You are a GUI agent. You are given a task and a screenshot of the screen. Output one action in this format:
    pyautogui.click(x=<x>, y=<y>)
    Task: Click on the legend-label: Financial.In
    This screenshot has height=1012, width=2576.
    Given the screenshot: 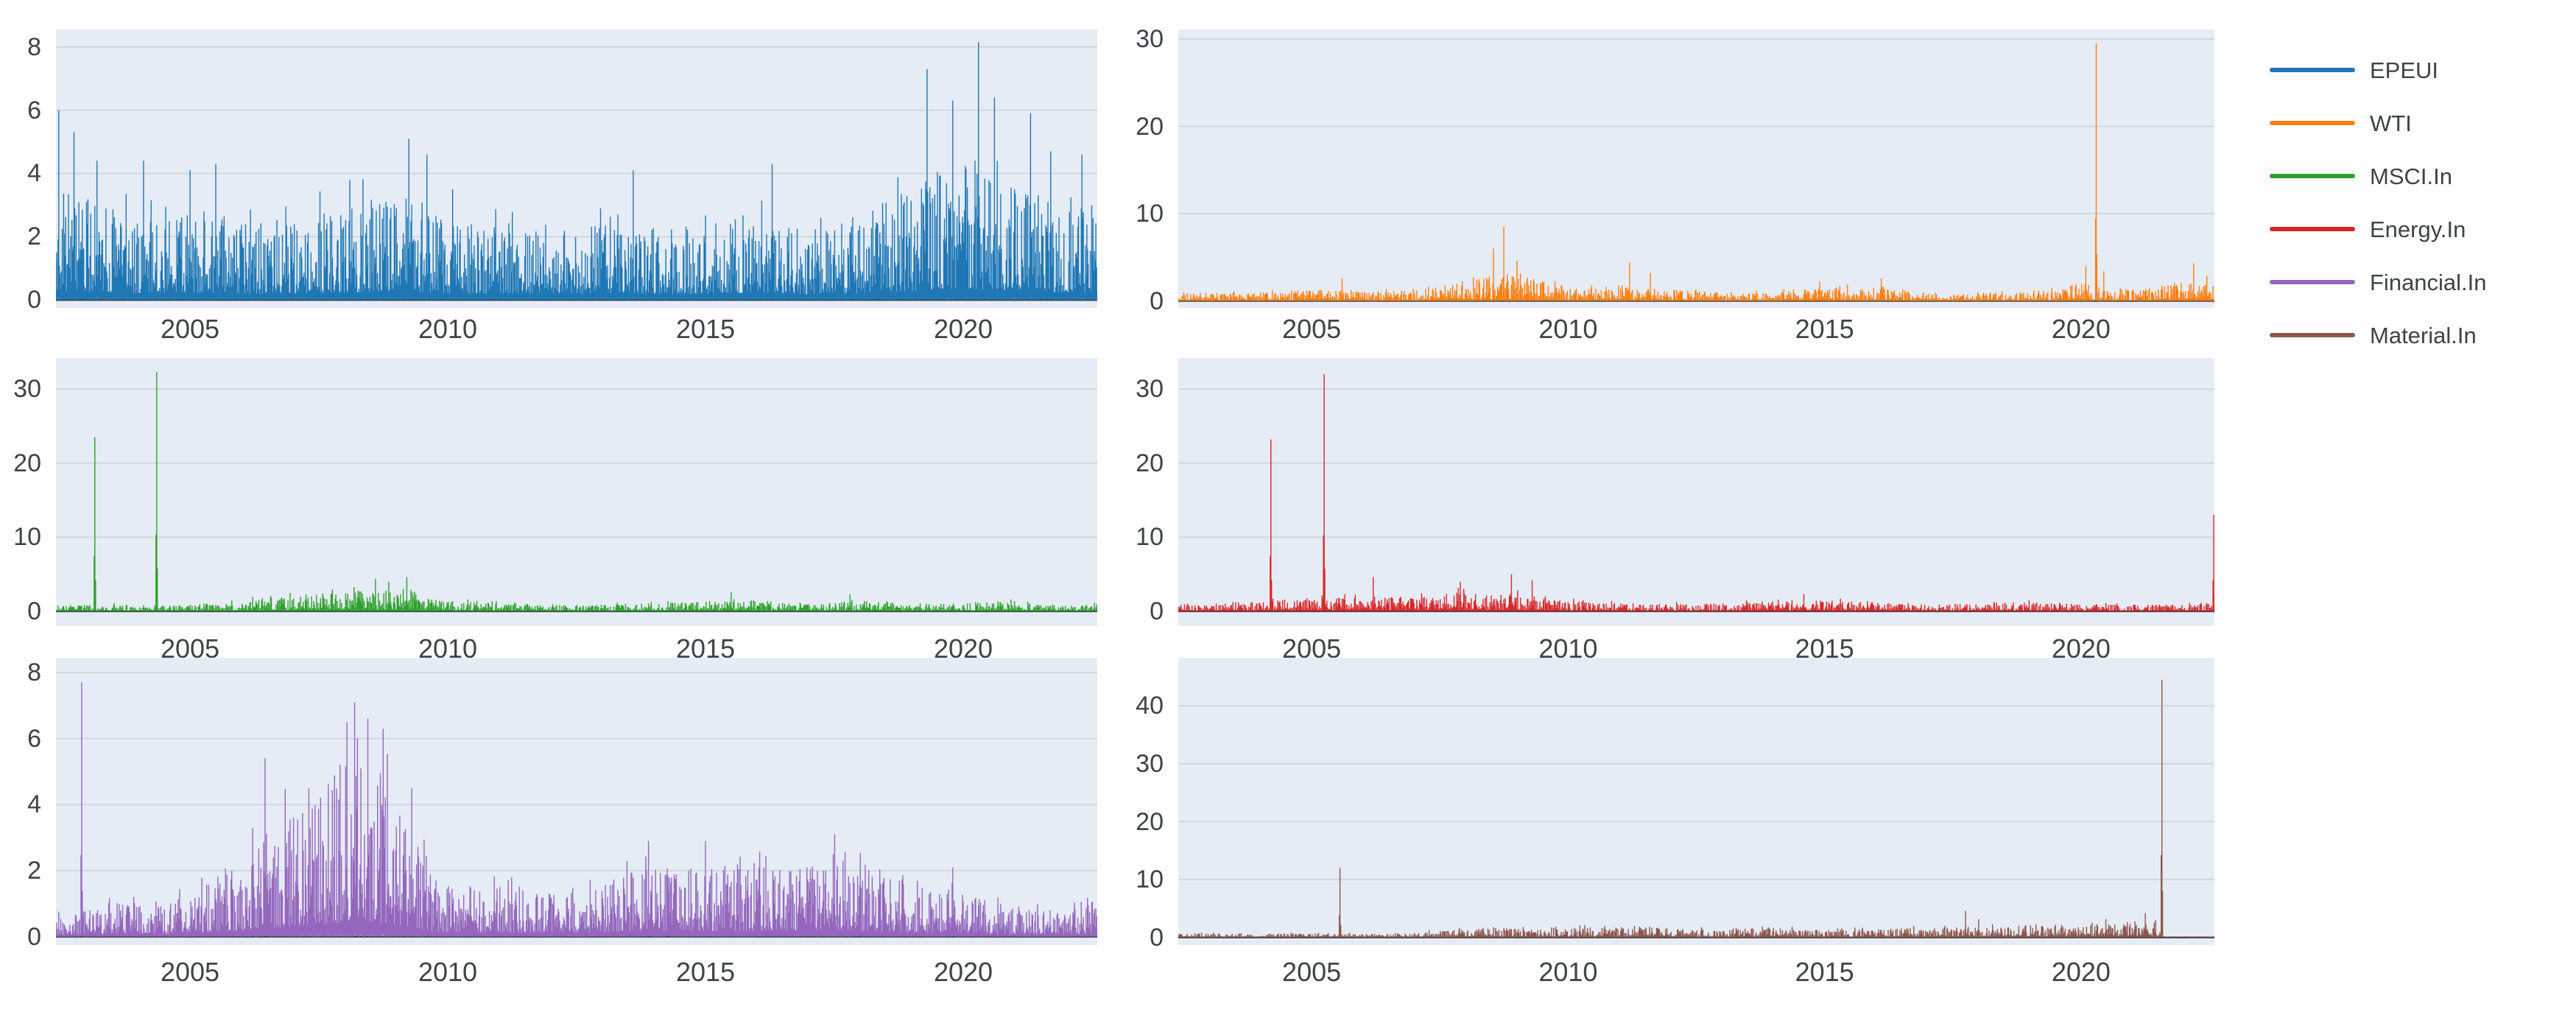 What is the action you would take?
    pyautogui.click(x=2428, y=282)
    